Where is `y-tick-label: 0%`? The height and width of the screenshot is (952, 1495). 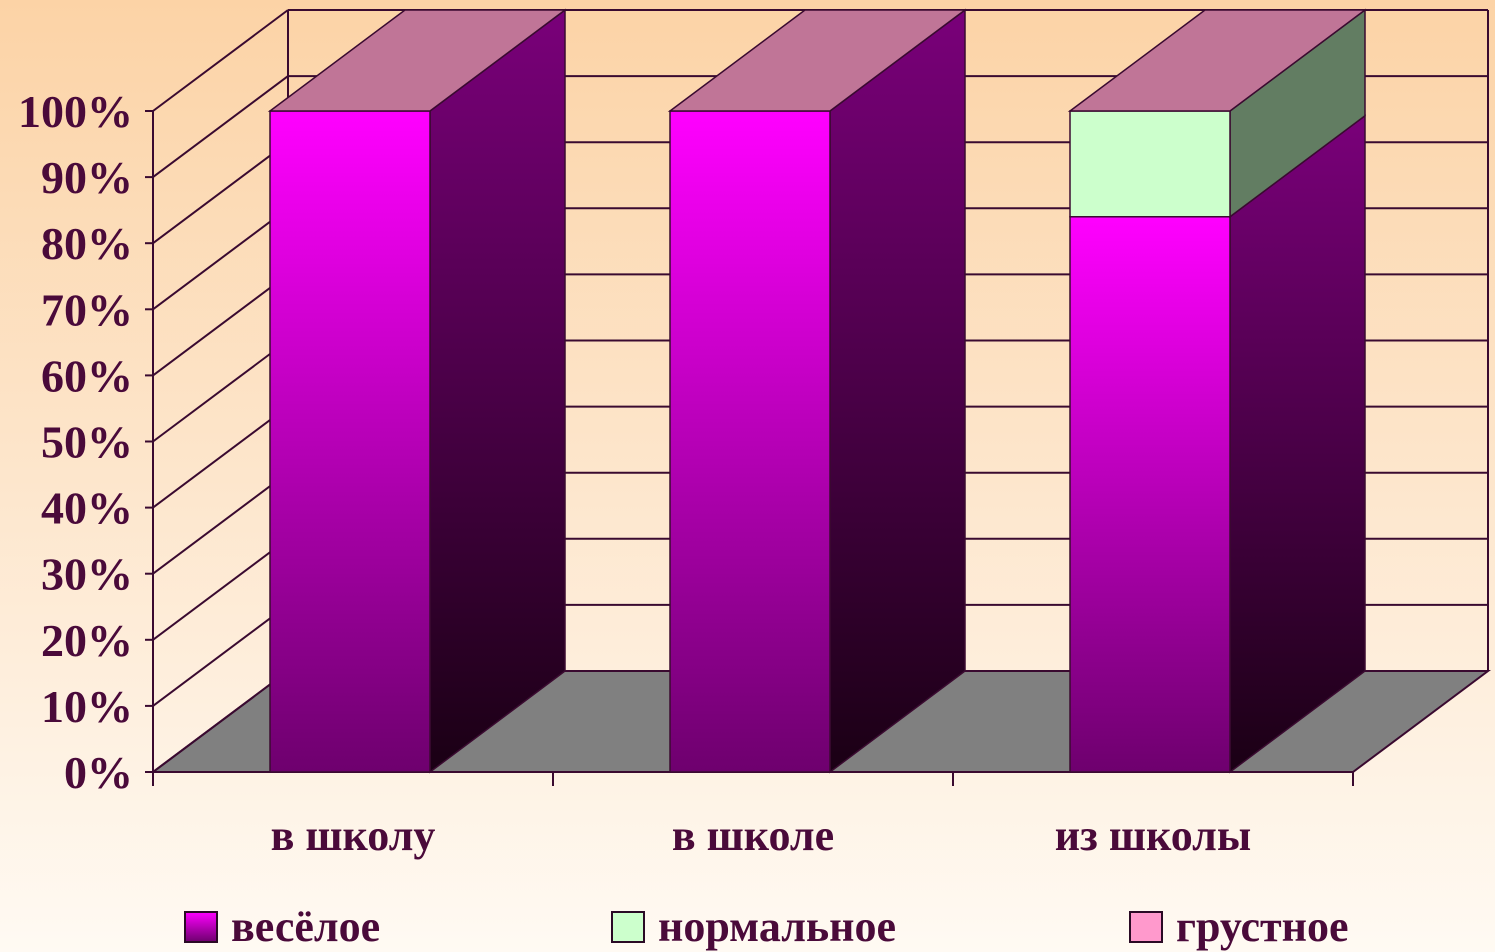 y-tick-label: 0% is located at coordinates (98, 772).